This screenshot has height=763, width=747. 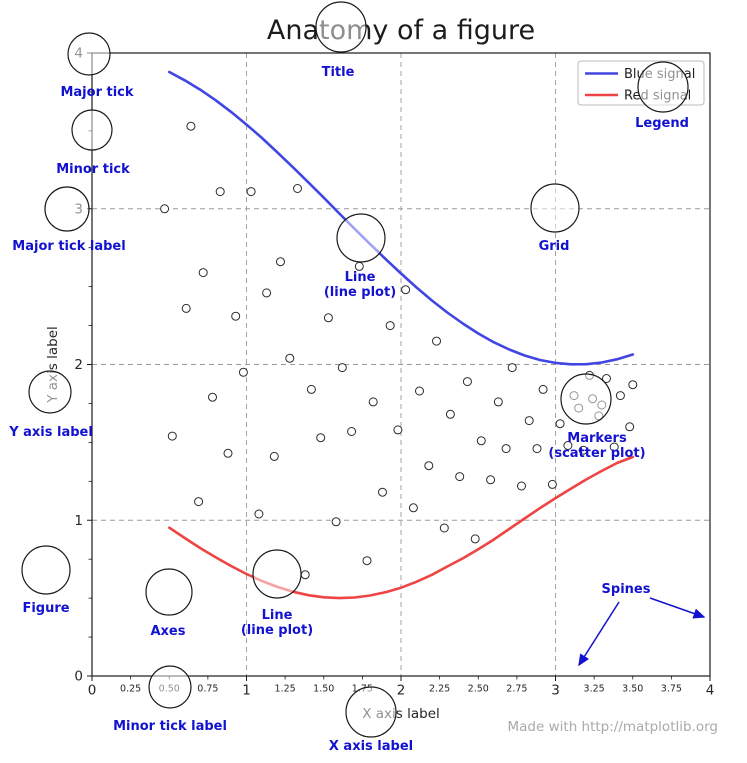 I want to click on x-major-tick-label: 2, so click(x=401, y=691).